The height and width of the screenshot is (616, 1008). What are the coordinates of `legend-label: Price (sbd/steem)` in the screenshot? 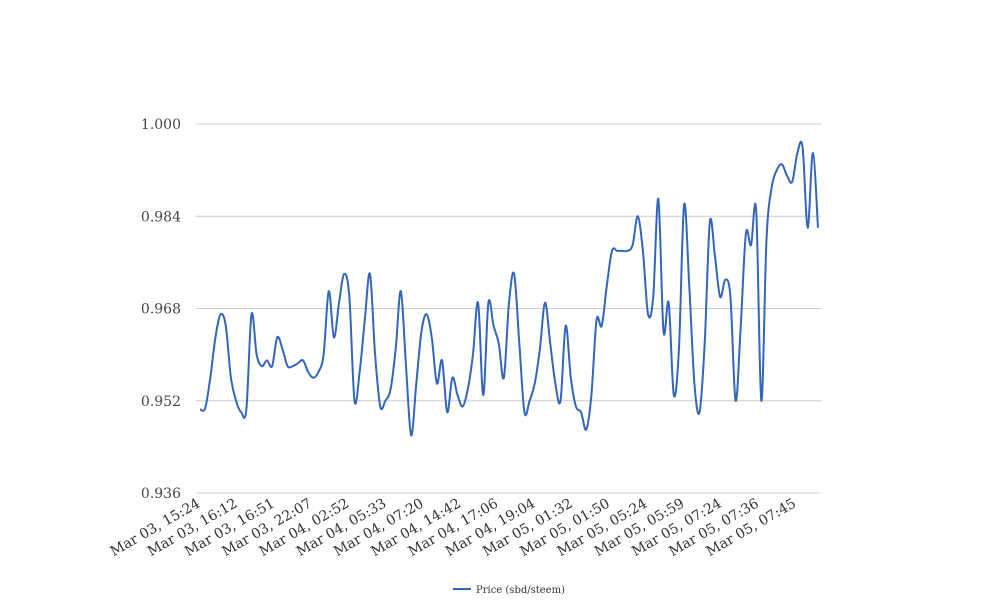 It's located at (520, 590).